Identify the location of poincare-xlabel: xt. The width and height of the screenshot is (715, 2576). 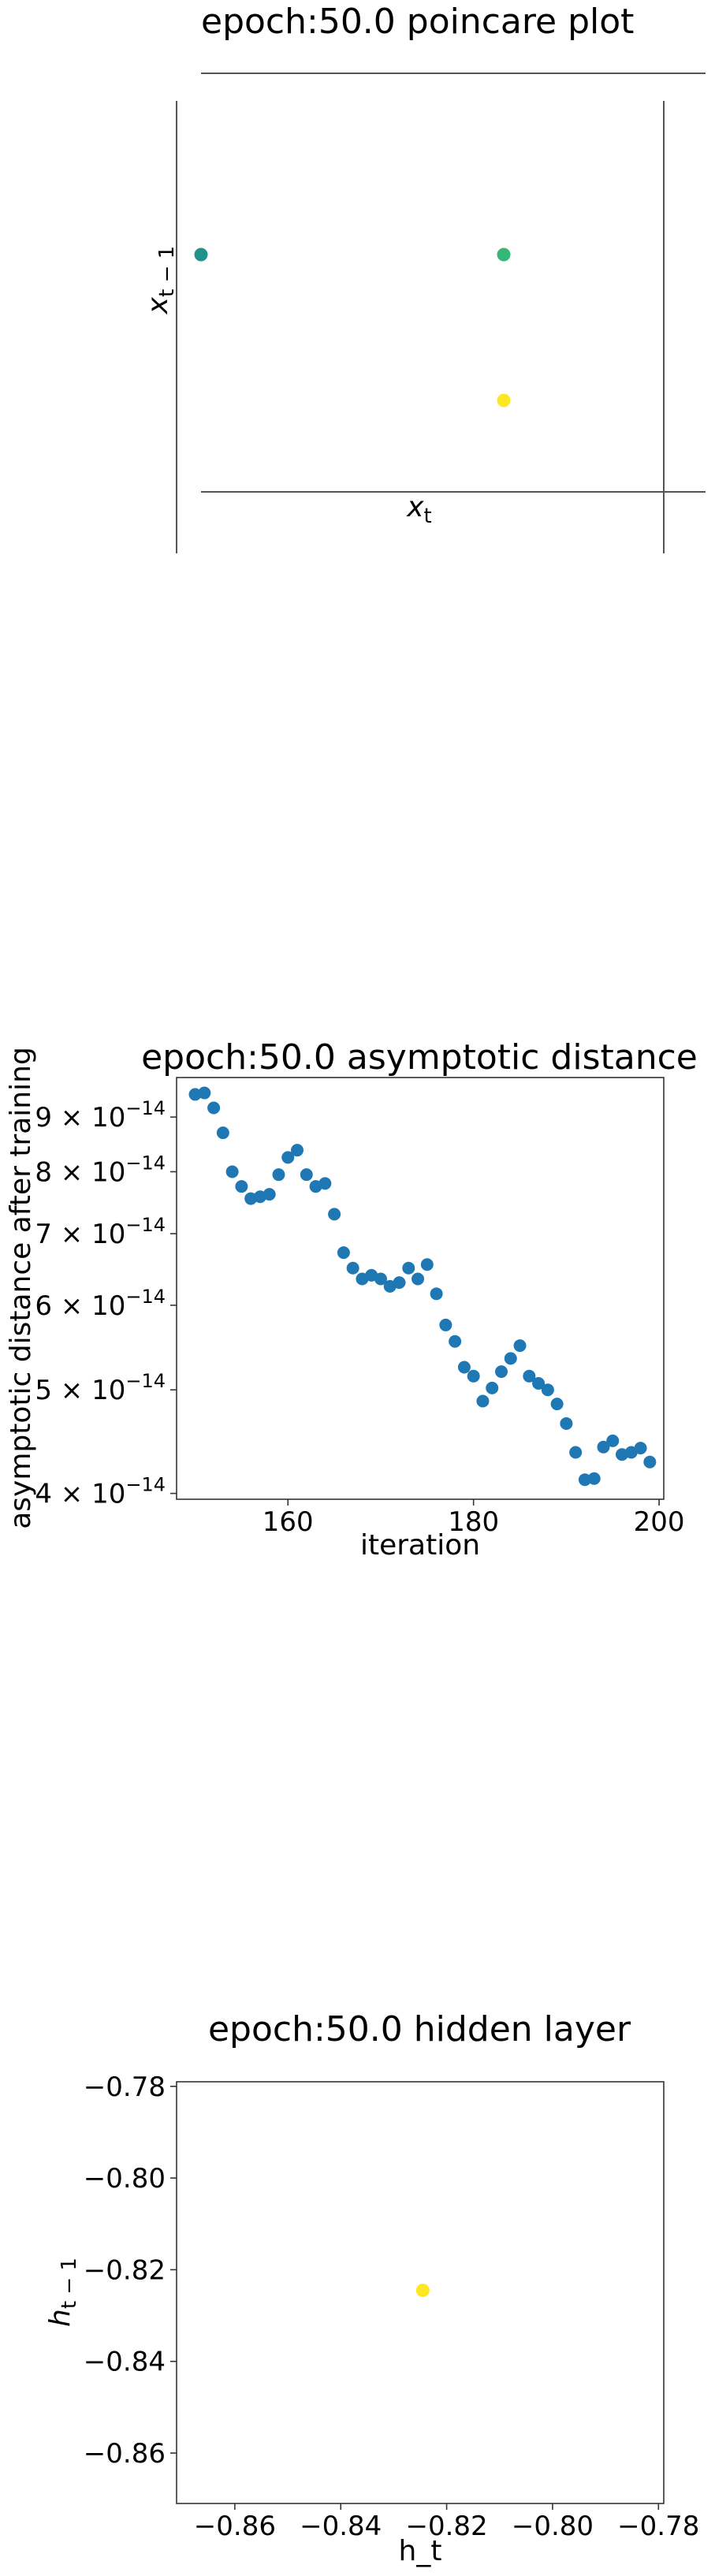
(419, 509).